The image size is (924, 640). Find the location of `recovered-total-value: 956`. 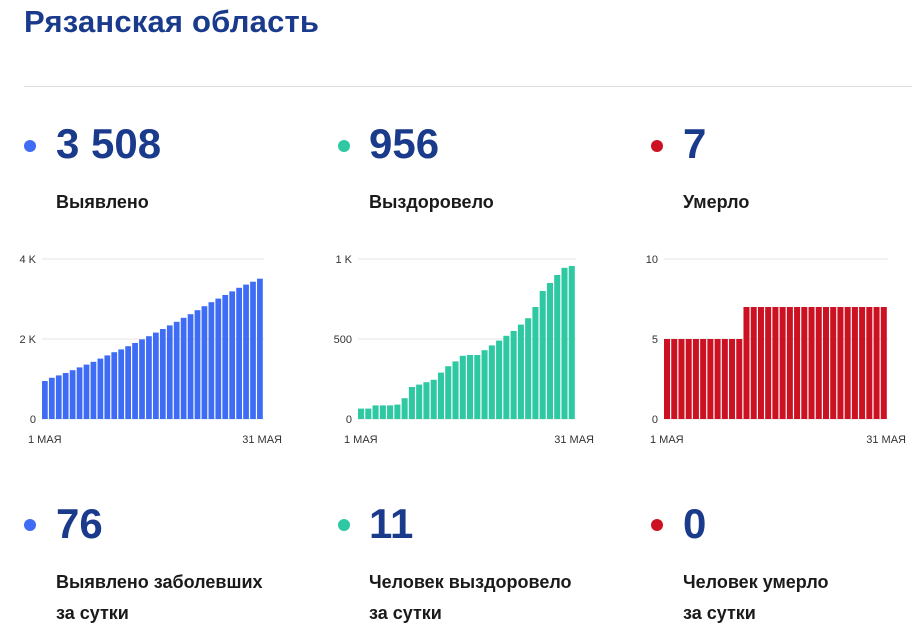

recovered-total-value: 956 is located at coordinates (404, 143).